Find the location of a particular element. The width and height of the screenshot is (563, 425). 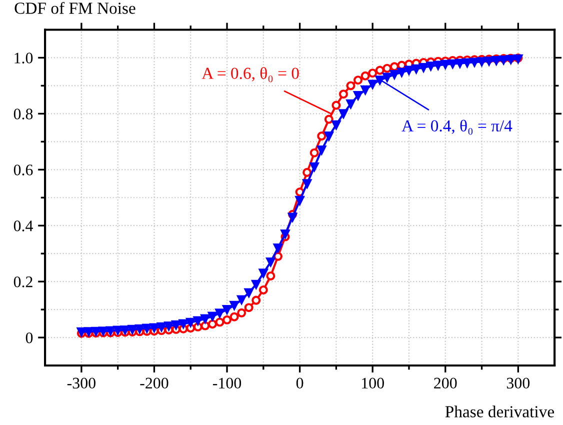

x-tick-label: -100 is located at coordinates (227, 383).